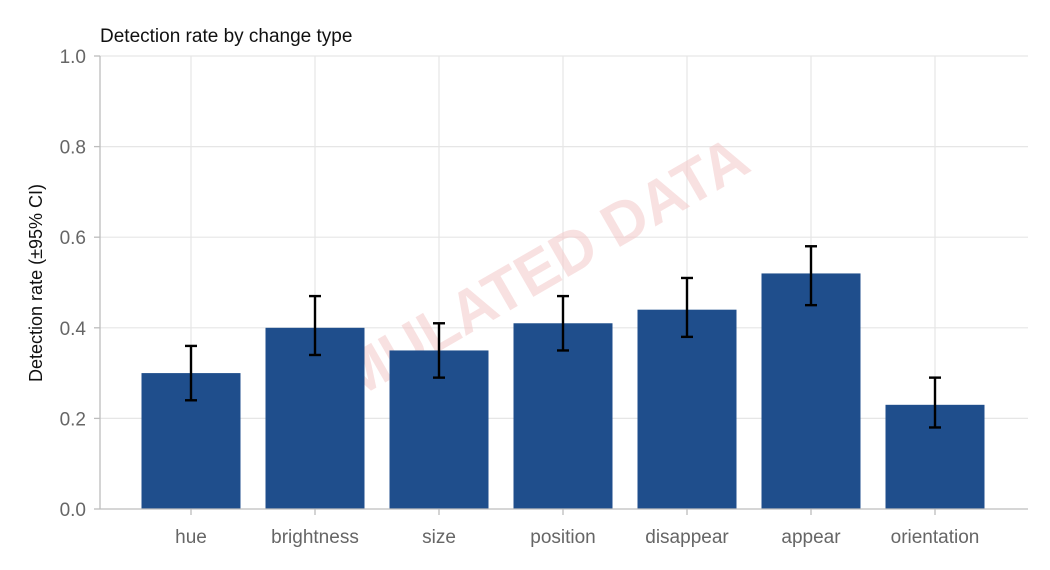  What do you see at coordinates (73, 510) in the screenshot?
I see `y-tick-label: 0.0` at bounding box center [73, 510].